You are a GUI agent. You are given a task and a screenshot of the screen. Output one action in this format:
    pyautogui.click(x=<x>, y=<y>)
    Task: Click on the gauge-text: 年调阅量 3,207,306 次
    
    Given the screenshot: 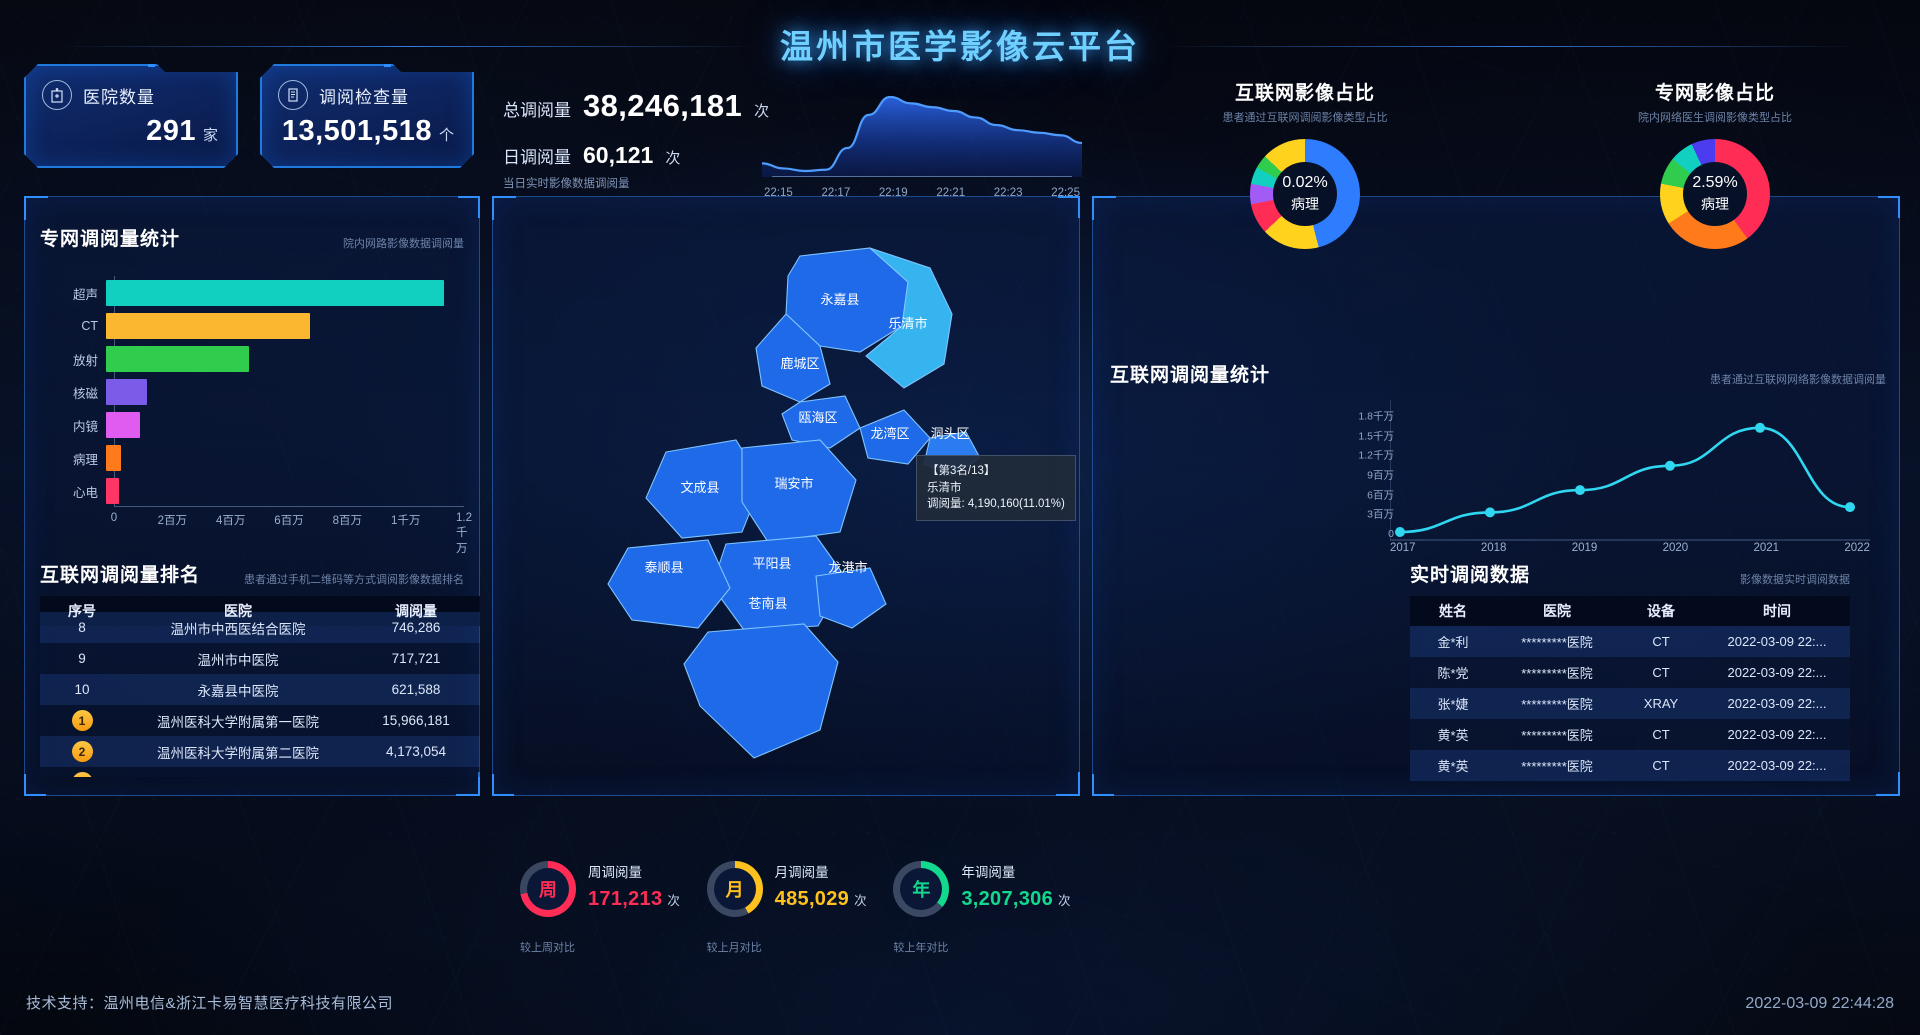 What is the action you would take?
    pyautogui.click(x=1015, y=883)
    